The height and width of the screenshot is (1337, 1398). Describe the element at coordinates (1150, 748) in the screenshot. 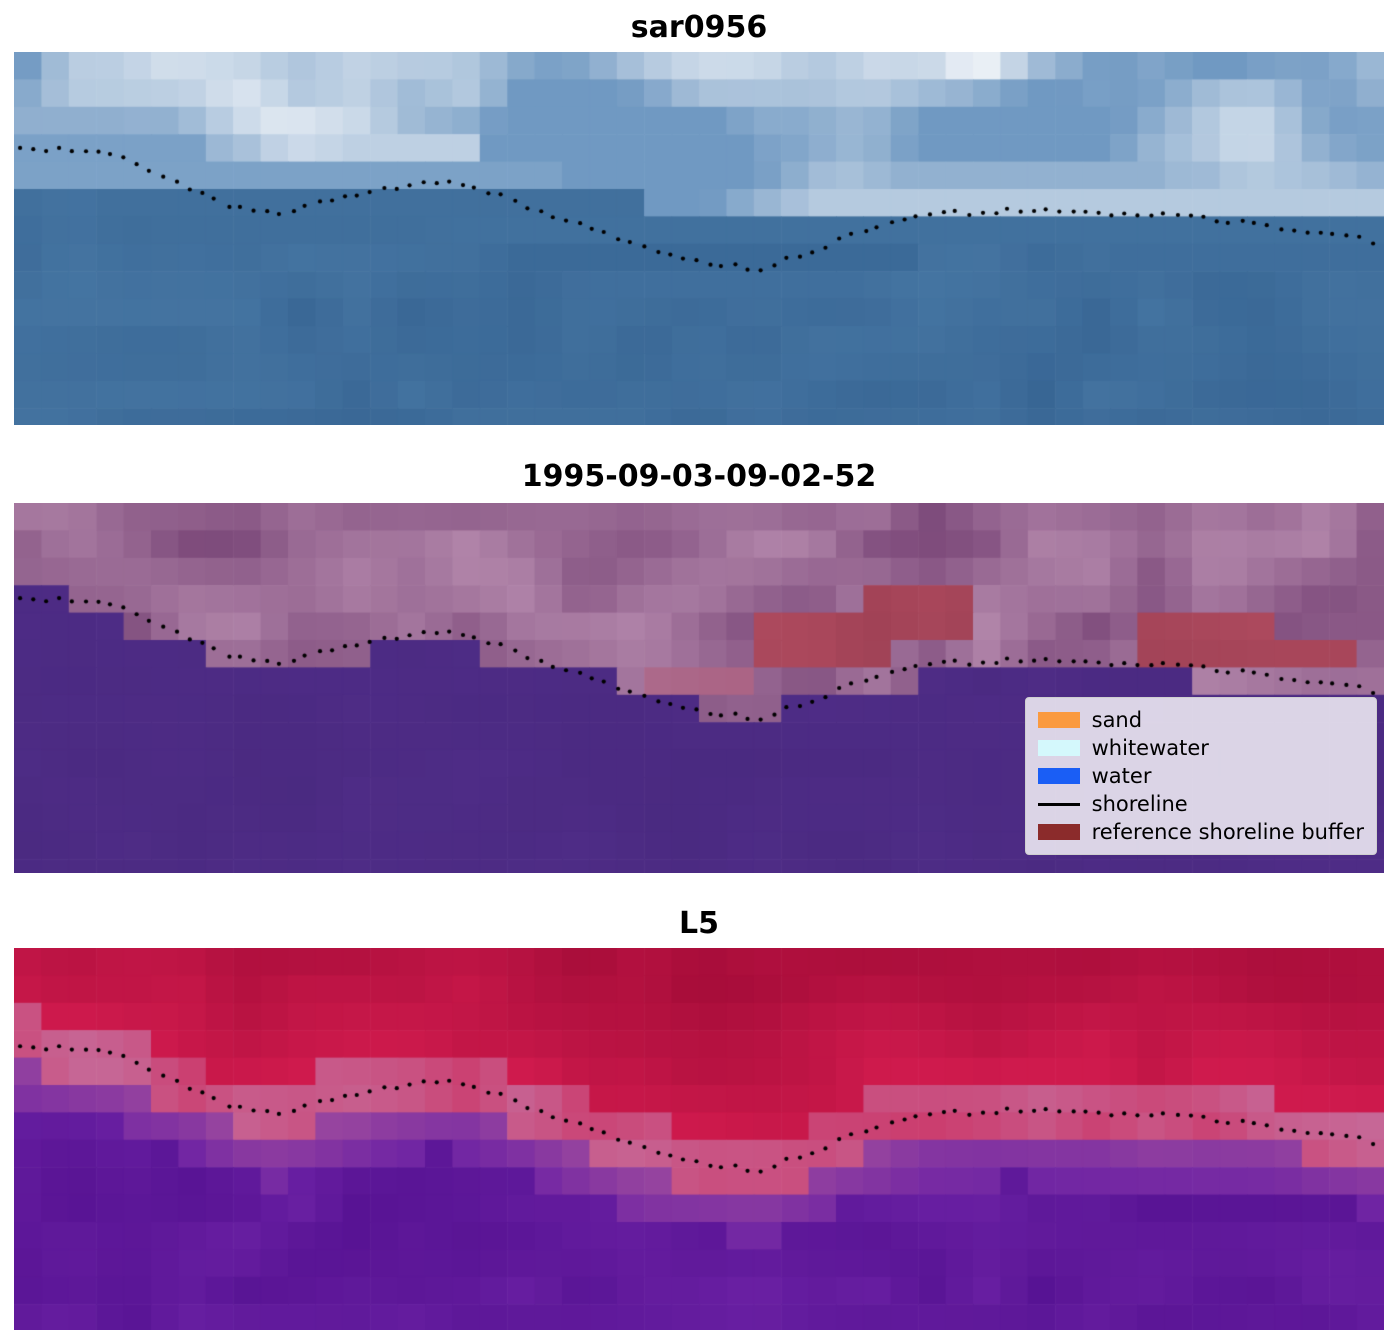

I see `legend-label-whitewater: whitewater` at that location.